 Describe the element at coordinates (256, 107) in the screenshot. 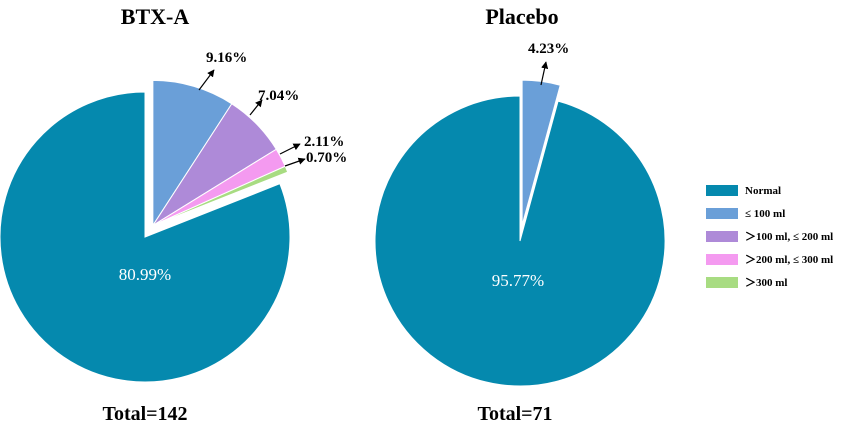

I see `label-arrow-100-ml-200-ml` at that location.